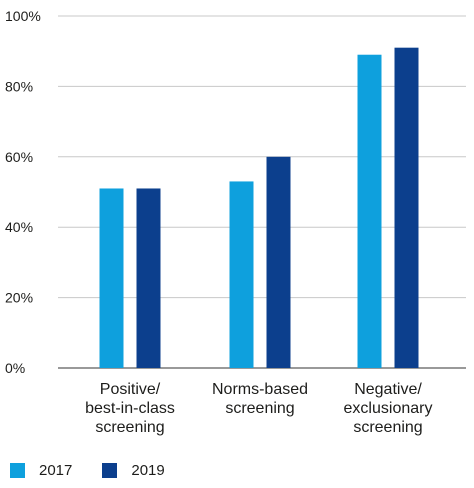 The image size is (474, 488). I want to click on legend: 2017 2019, so click(102, 470).